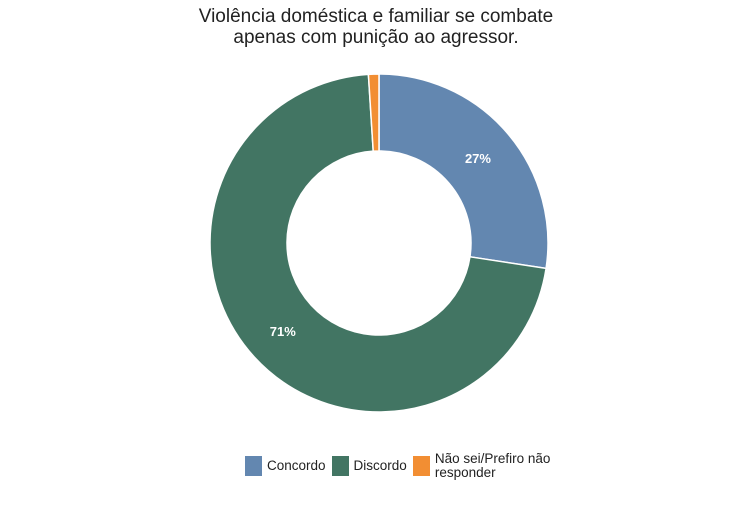 The image size is (752, 505). Describe the element at coordinates (296, 465) in the screenshot. I see `legend-label: Concordo` at that location.